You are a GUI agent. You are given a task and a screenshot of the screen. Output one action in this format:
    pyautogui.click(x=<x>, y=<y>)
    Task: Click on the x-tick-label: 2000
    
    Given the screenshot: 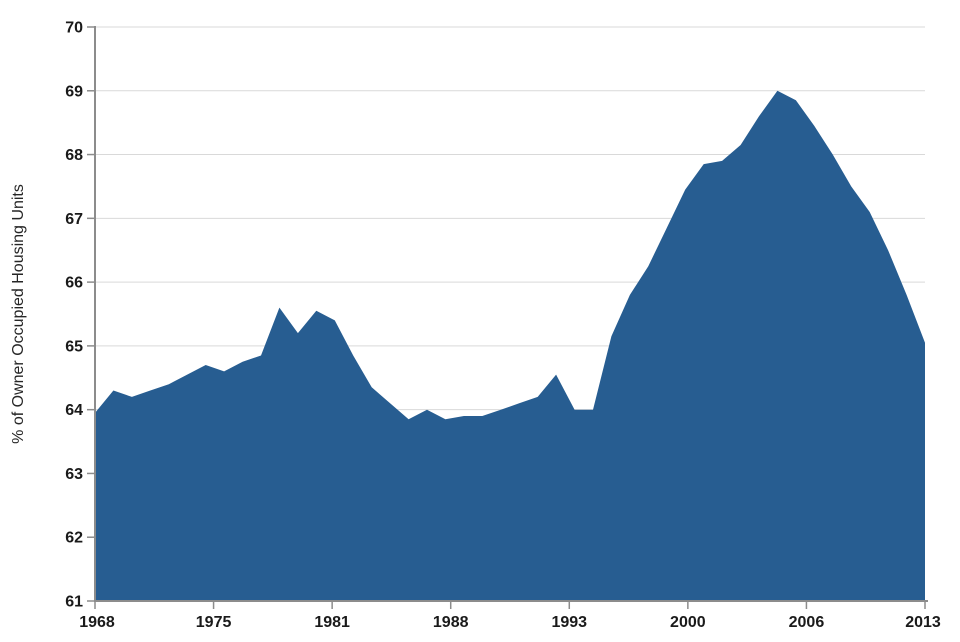 What is the action you would take?
    pyautogui.click(x=688, y=622)
    